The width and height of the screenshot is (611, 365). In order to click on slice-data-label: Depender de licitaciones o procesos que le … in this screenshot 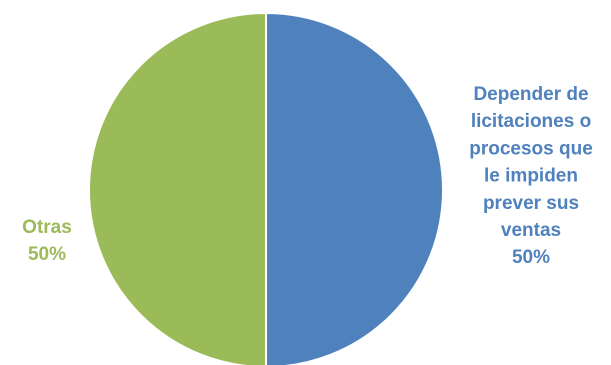, I will do `click(531, 176)`.